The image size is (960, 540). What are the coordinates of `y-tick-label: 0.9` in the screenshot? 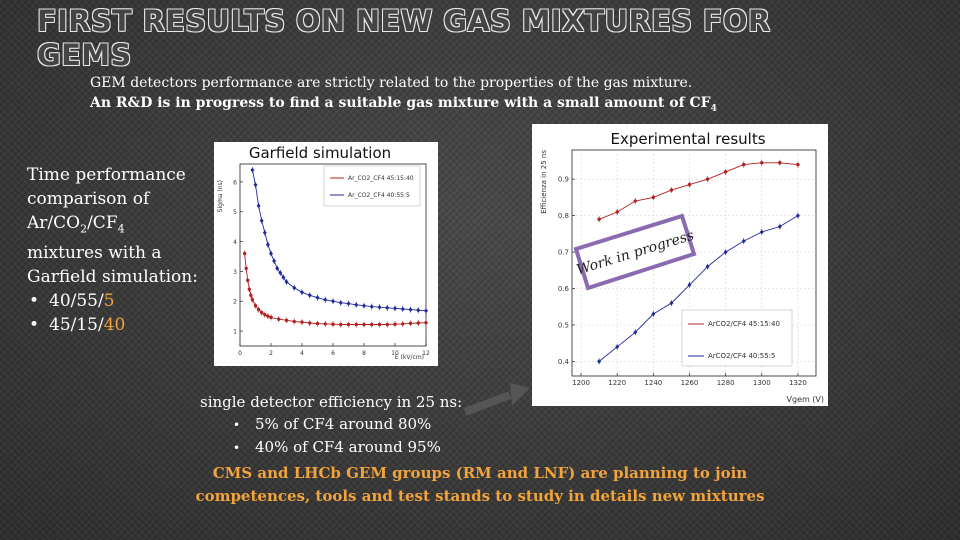 It's located at (563, 180).